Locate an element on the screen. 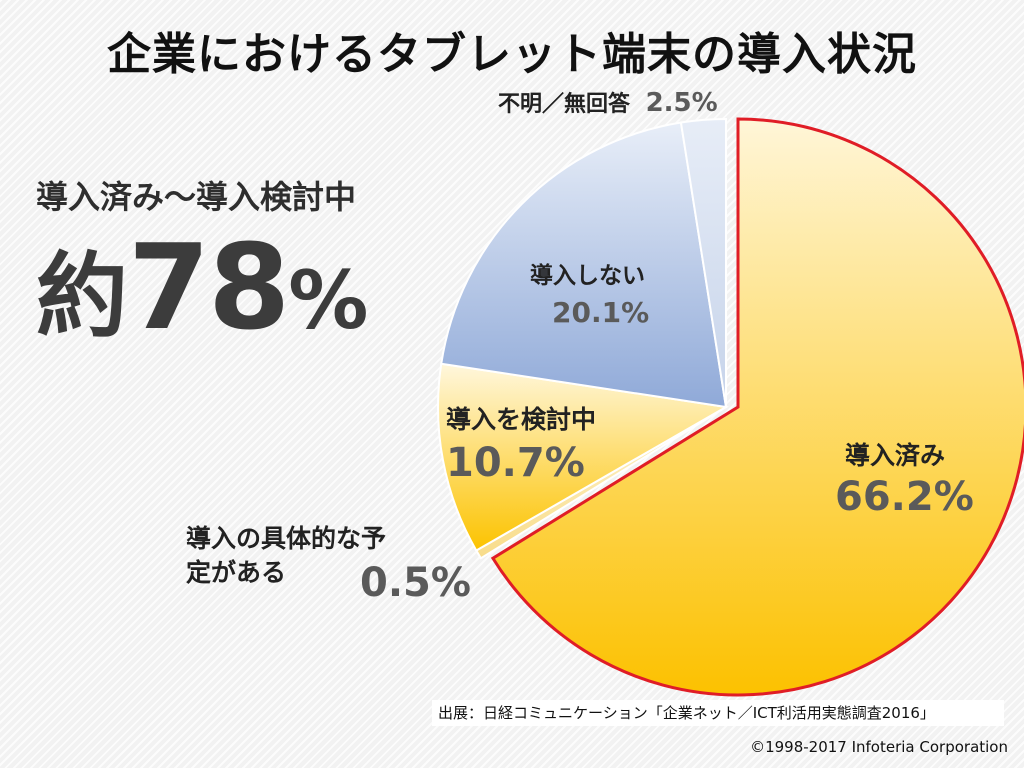  label-implemented: 導入済み 66.2% is located at coordinates (904, 478).